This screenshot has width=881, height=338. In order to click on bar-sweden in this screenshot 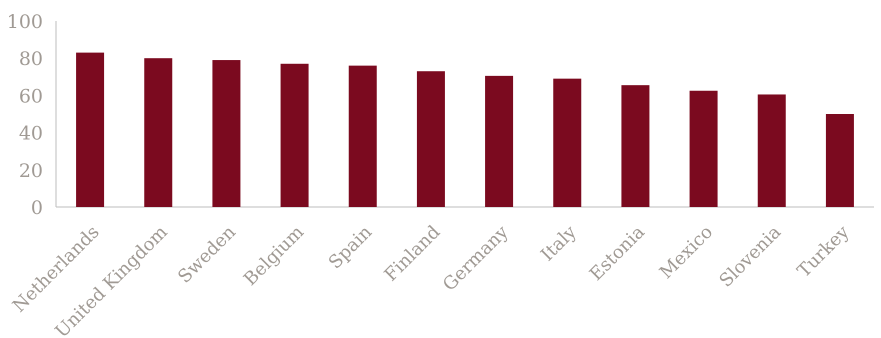, I will do `click(226, 134)`.